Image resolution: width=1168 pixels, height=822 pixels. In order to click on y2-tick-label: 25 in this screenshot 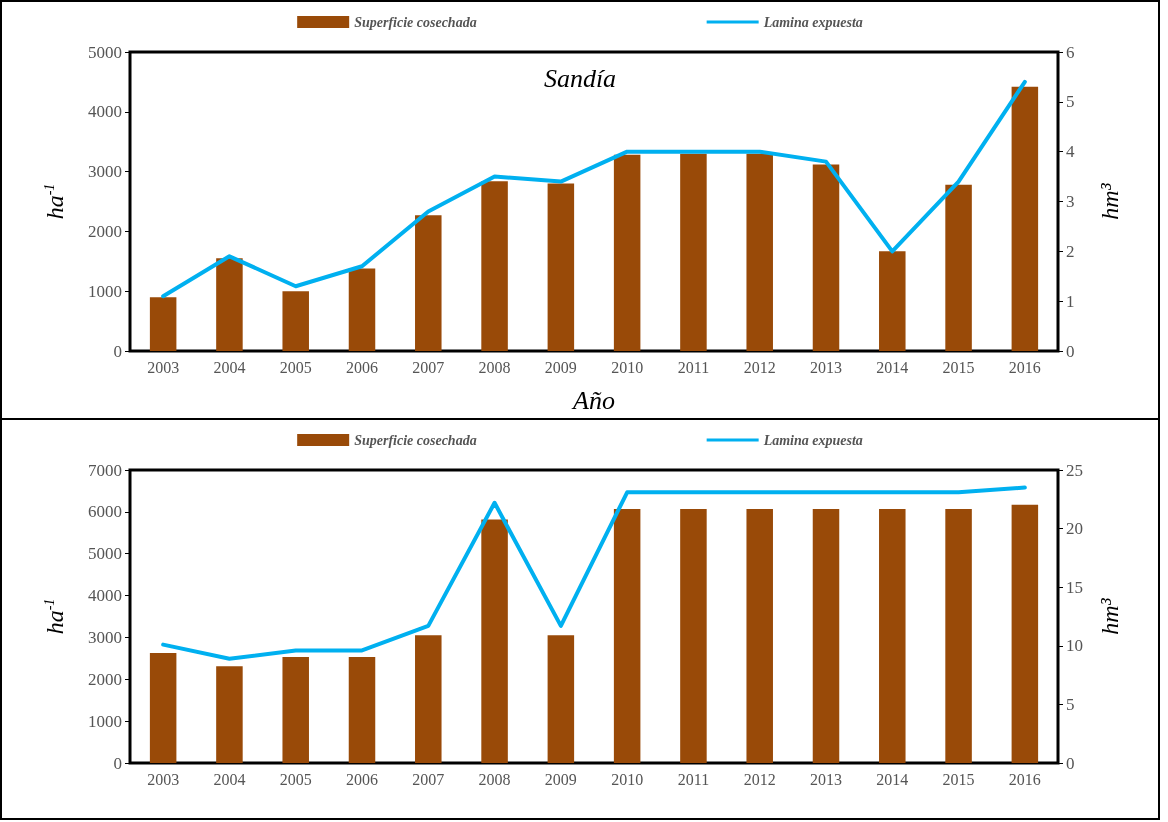, I will do `click(1074, 470)`.